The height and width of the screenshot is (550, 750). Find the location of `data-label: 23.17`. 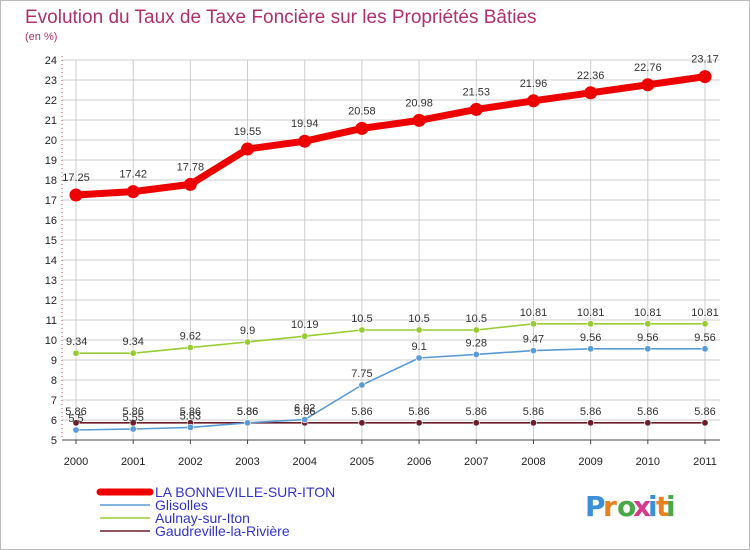

data-label: 23.17 is located at coordinates (705, 60).